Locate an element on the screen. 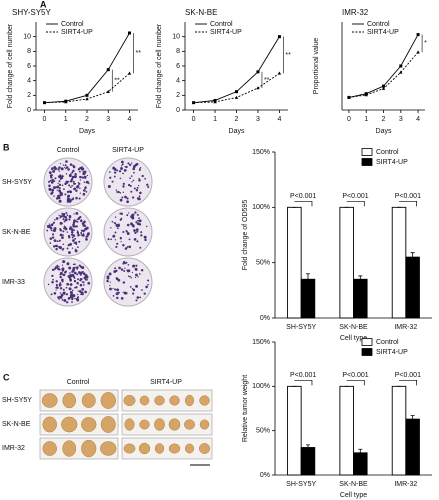  plate is located at coordinates (68, 282).